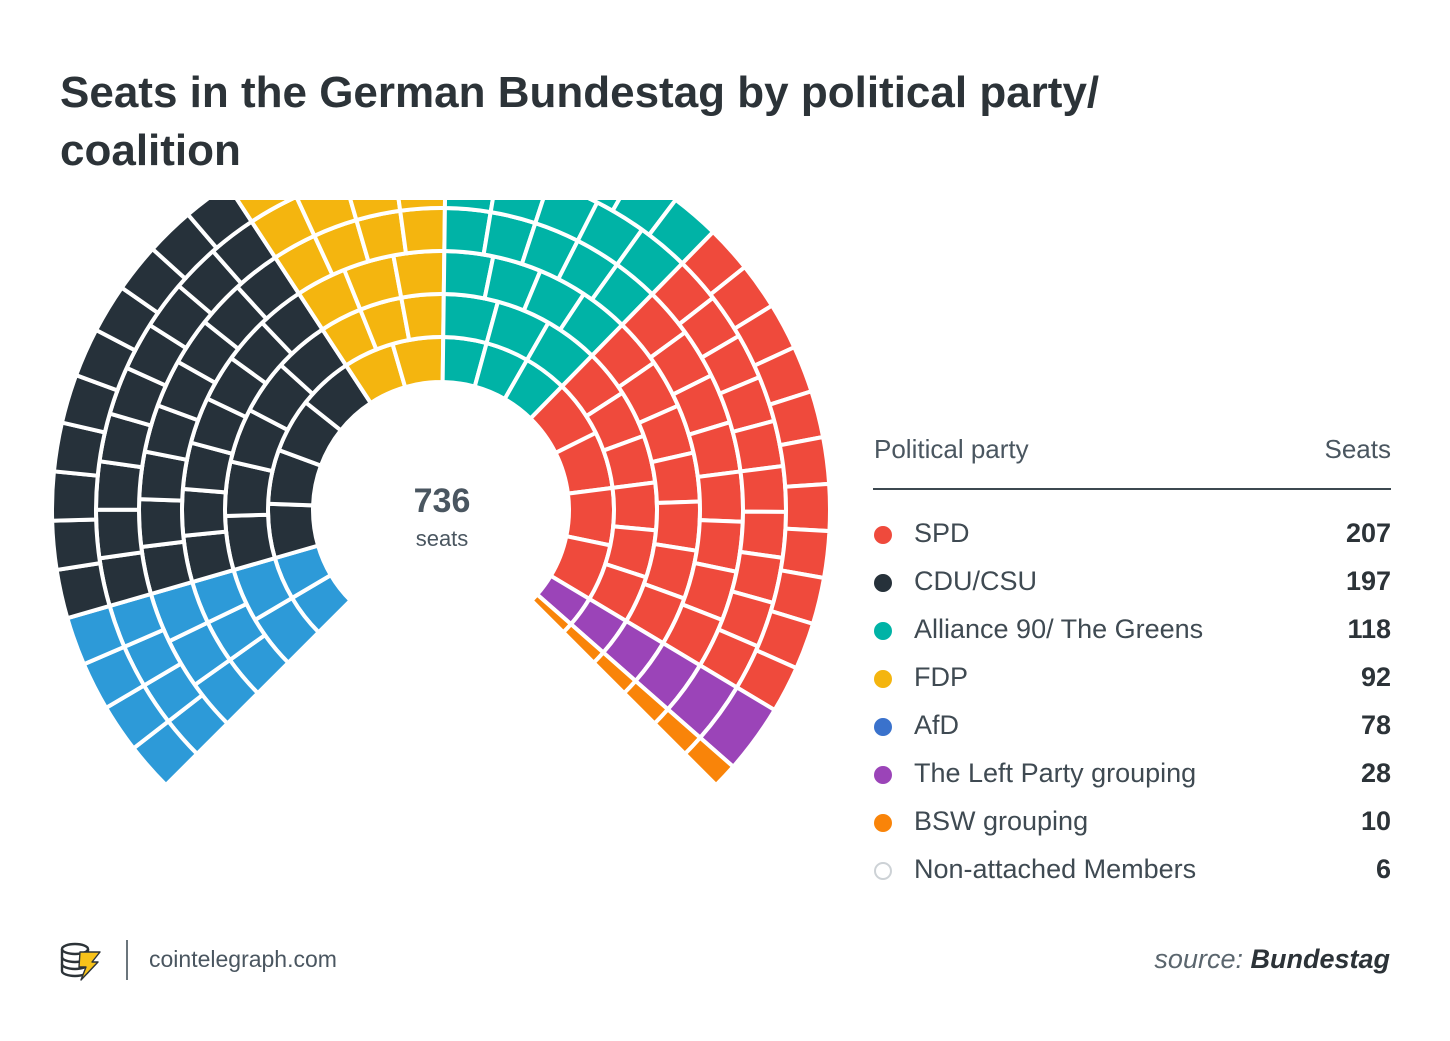 The width and height of the screenshot is (1450, 1041). I want to click on legend-seat-count: 92, so click(1375, 677).